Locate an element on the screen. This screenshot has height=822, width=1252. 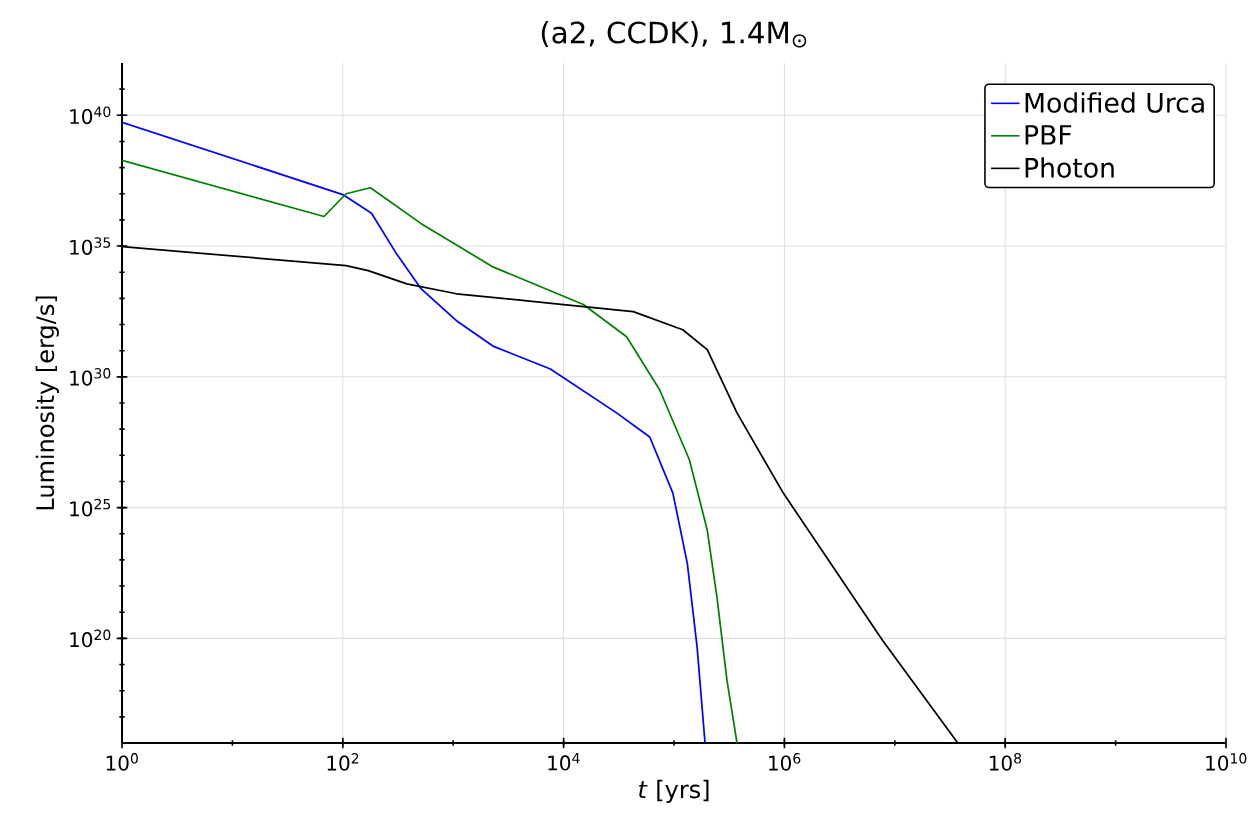
x-tick-label: 10$^{6}$ is located at coordinates (785, 762).